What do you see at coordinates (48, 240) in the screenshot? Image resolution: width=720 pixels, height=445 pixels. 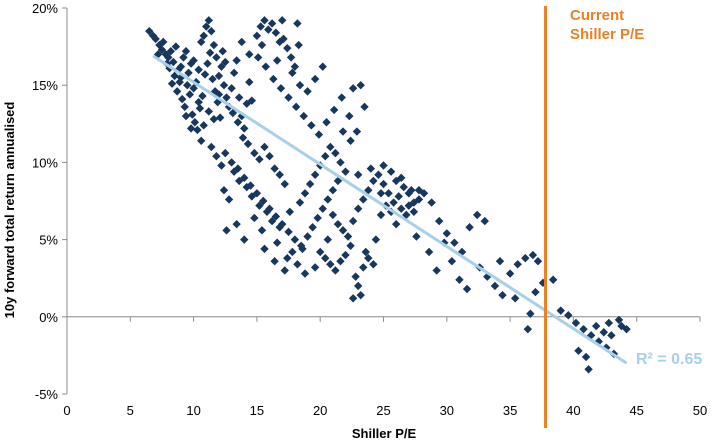 I see `y-tick-label: 5%` at bounding box center [48, 240].